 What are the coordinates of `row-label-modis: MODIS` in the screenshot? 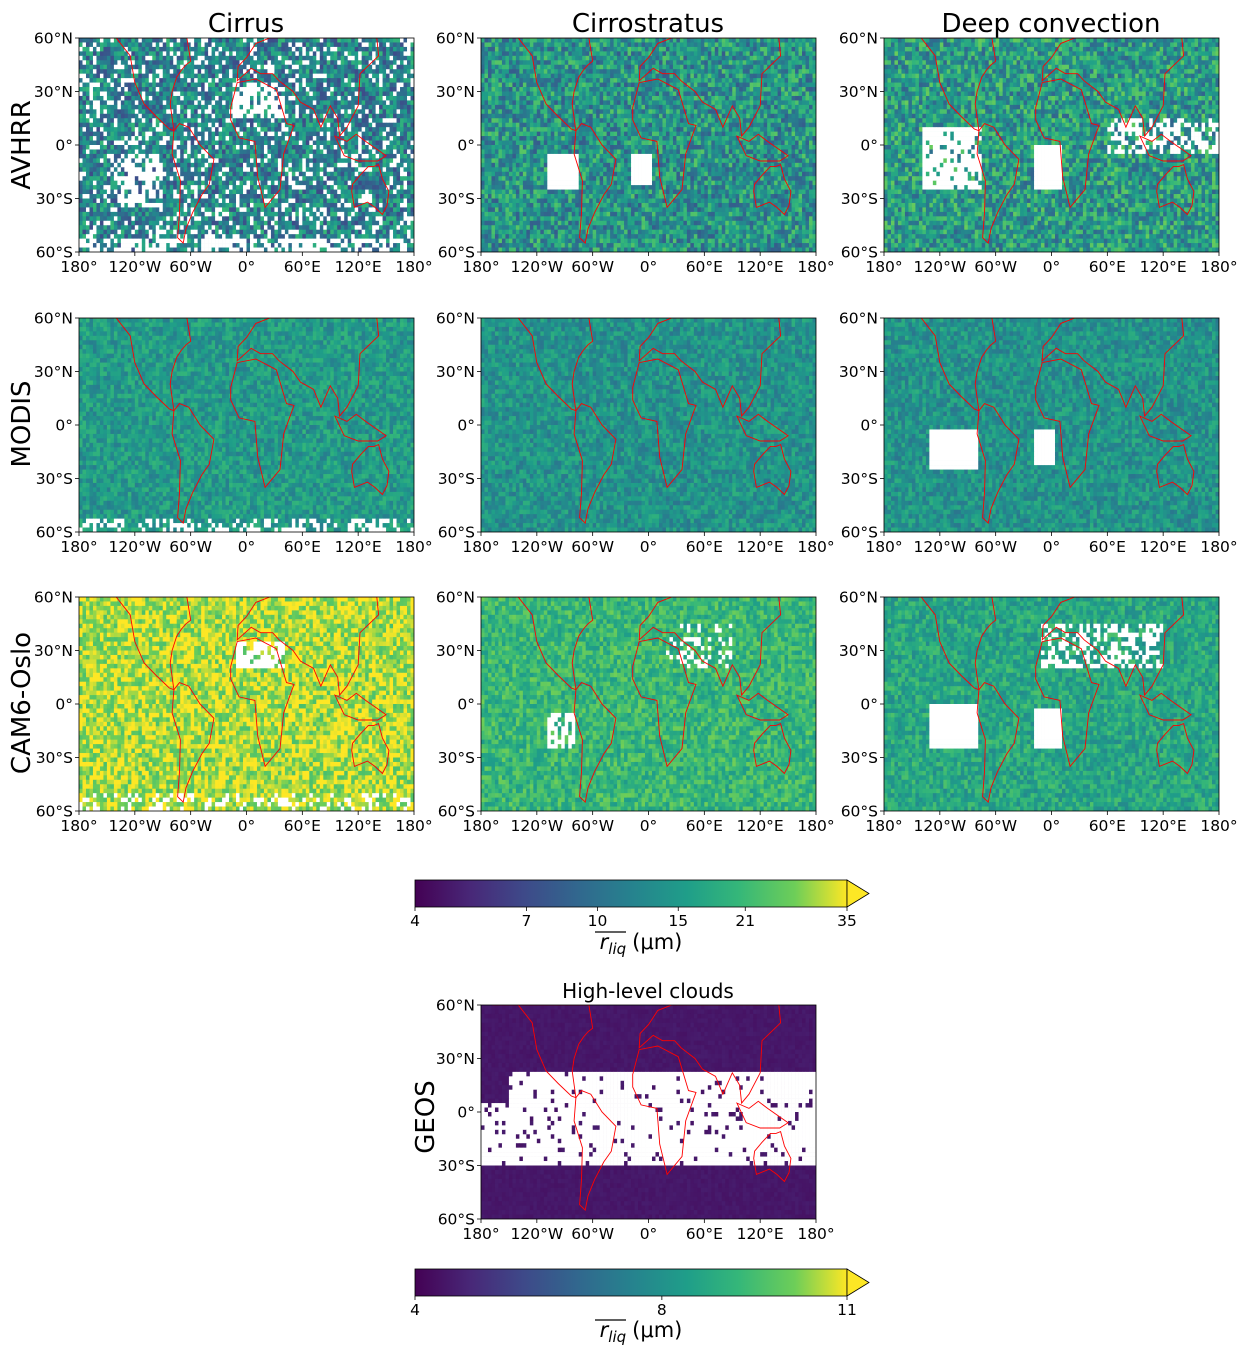 It's located at (22, 423).